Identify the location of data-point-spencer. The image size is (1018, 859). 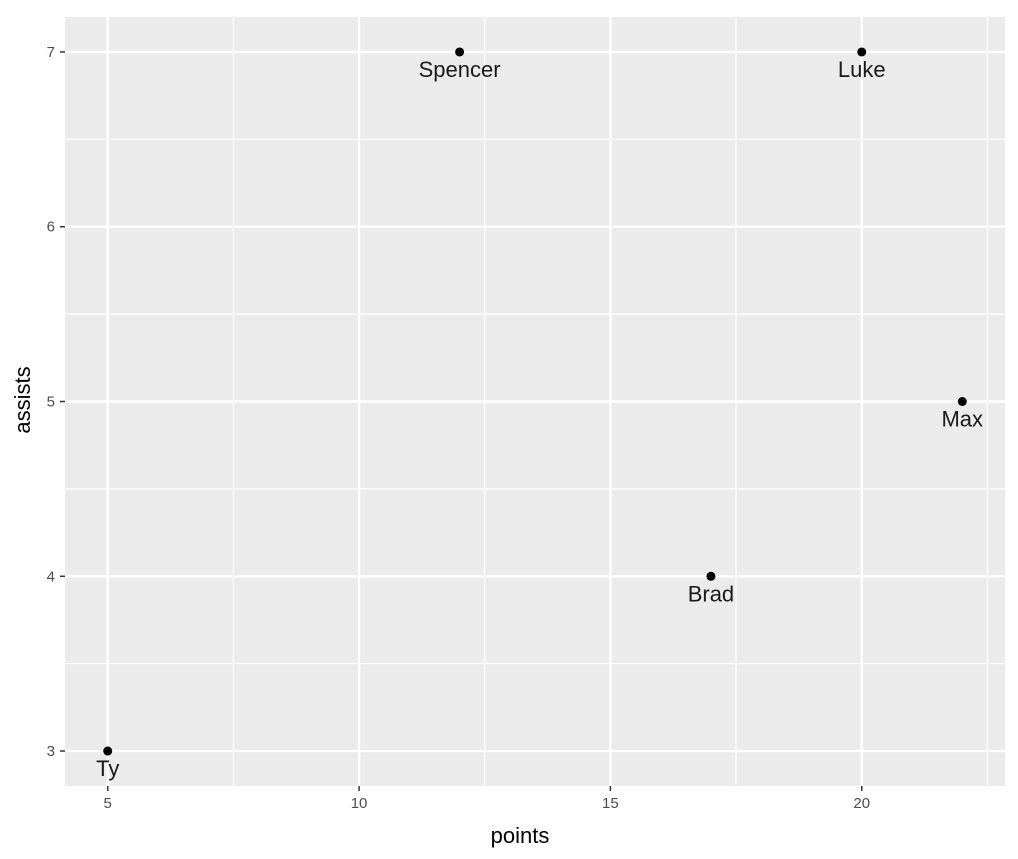
(460, 52).